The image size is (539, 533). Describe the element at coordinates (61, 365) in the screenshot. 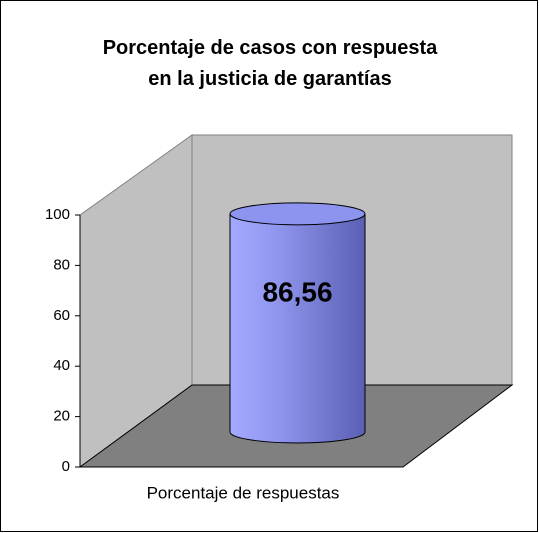

I see `y-tick-label: 40` at that location.